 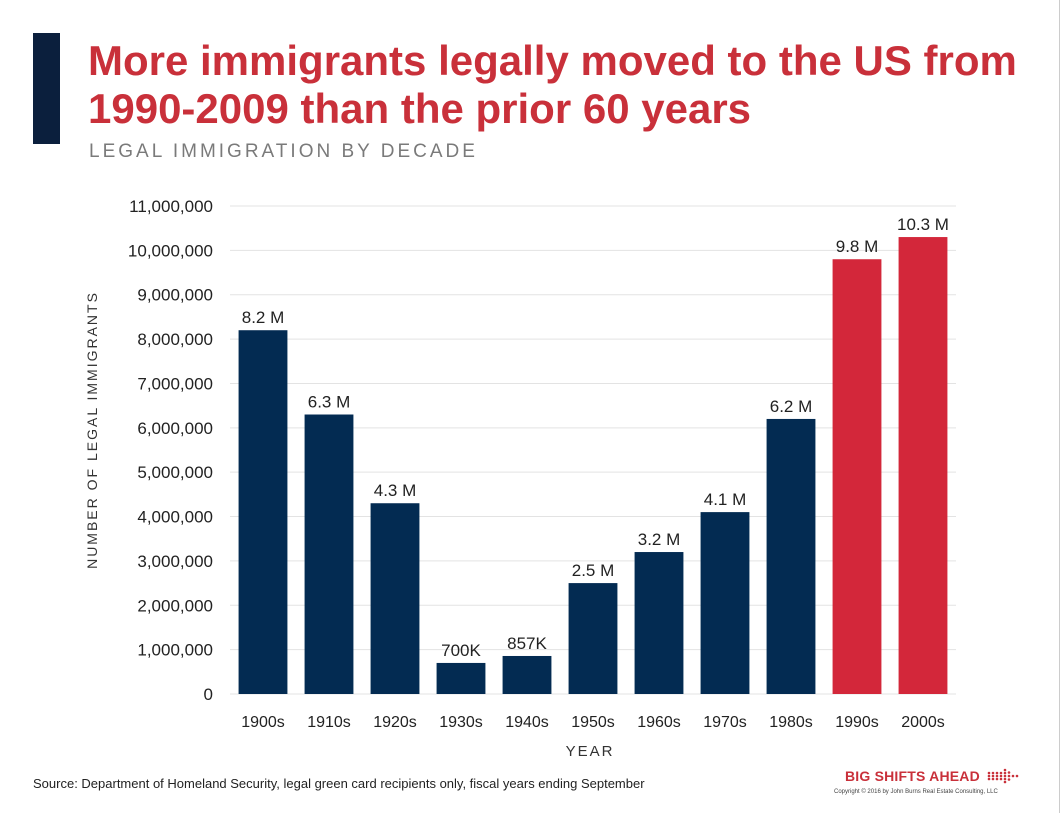 I want to click on bar-2000s, so click(x=923, y=465).